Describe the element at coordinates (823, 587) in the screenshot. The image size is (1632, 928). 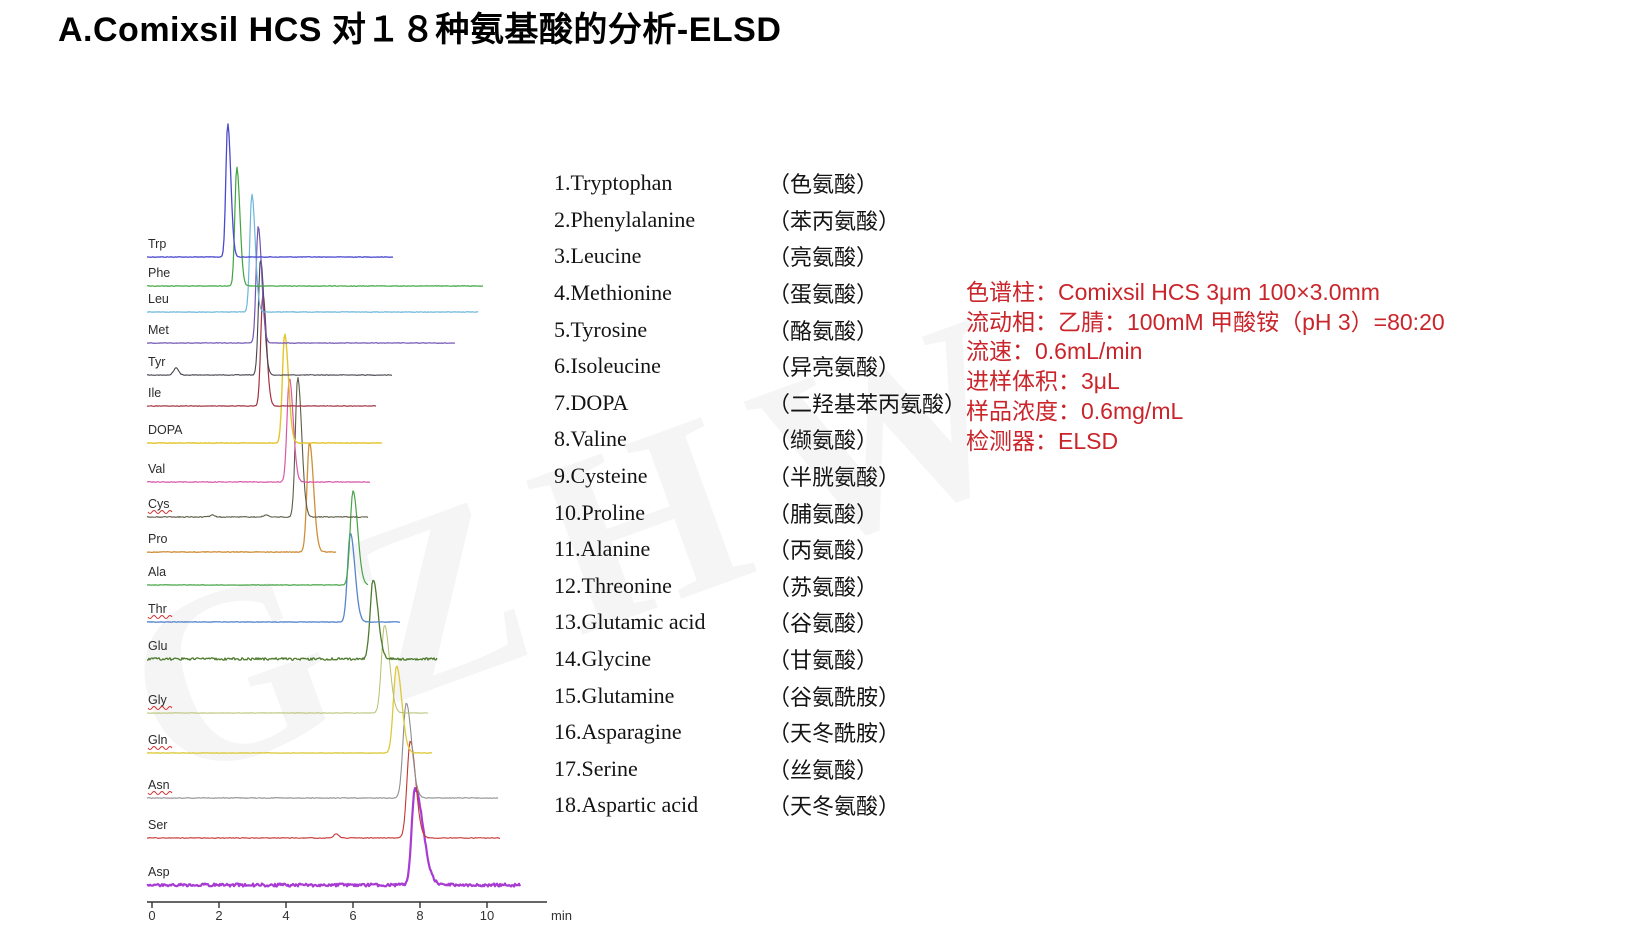
I see `amino-chinese-name: （苏氨酸）` at that location.